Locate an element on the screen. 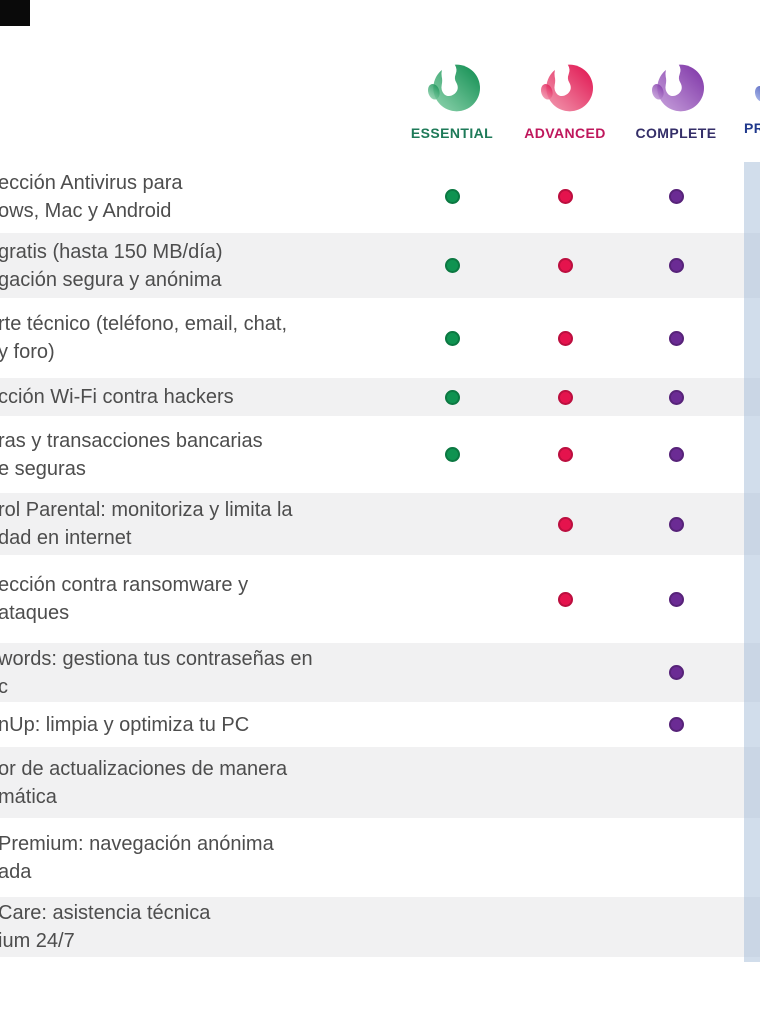 The image size is (760, 1013). feature-line: ows, Mac y Android is located at coordinates (86, 210).